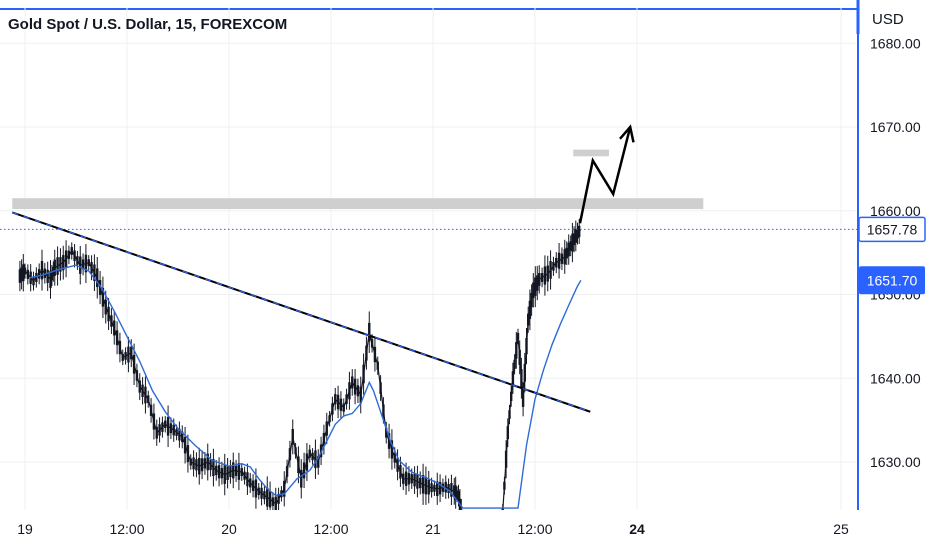 The height and width of the screenshot is (550, 932). What do you see at coordinates (895, 378) in the screenshot?
I see `price-axis-tick: 1640.00` at bounding box center [895, 378].